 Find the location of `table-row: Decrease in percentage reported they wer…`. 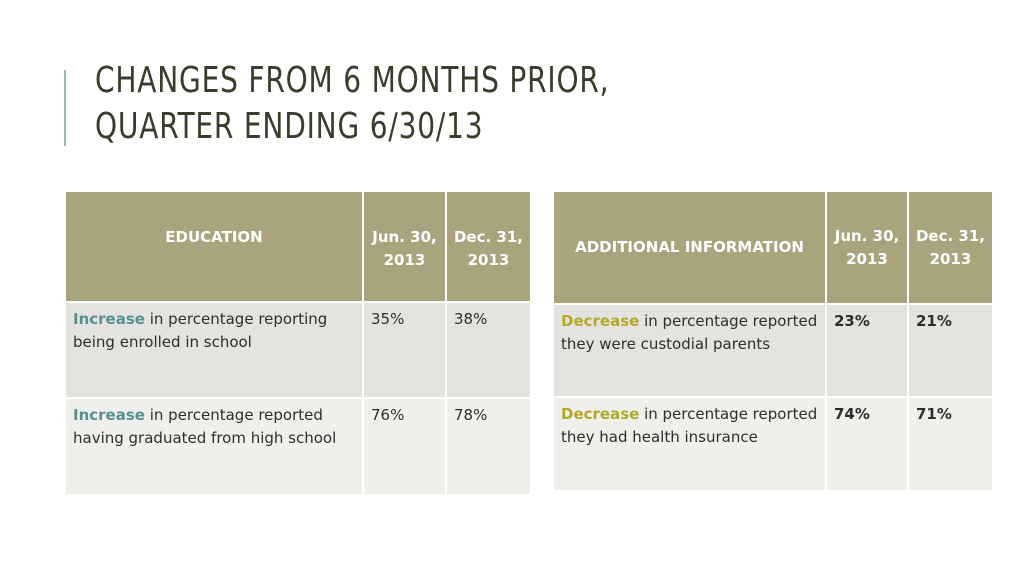

table-row: Decrease in percentage reported they wer… is located at coordinates (773, 350).